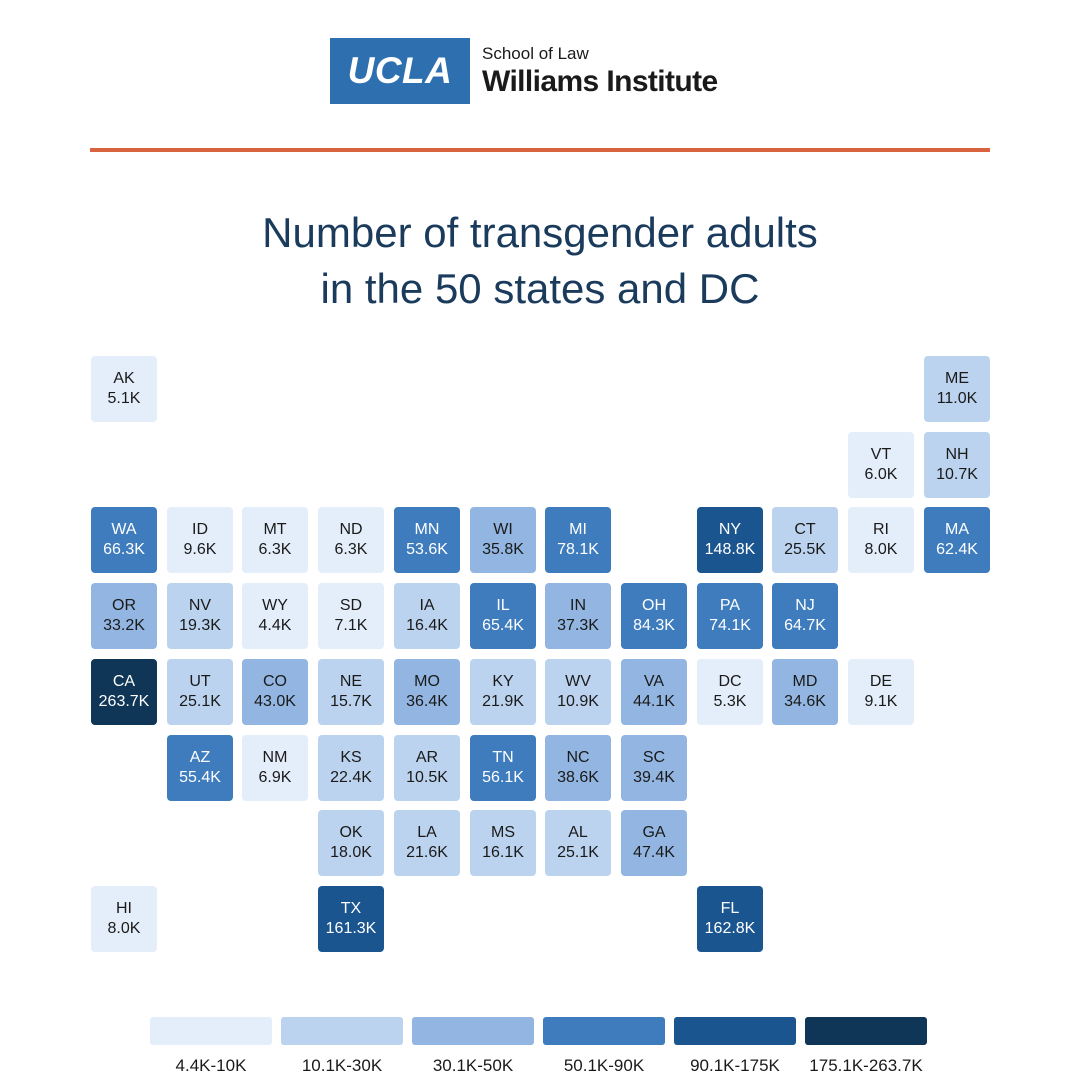 The width and height of the screenshot is (1080, 1080). I want to click on state-value: 10.5K, so click(427, 777).